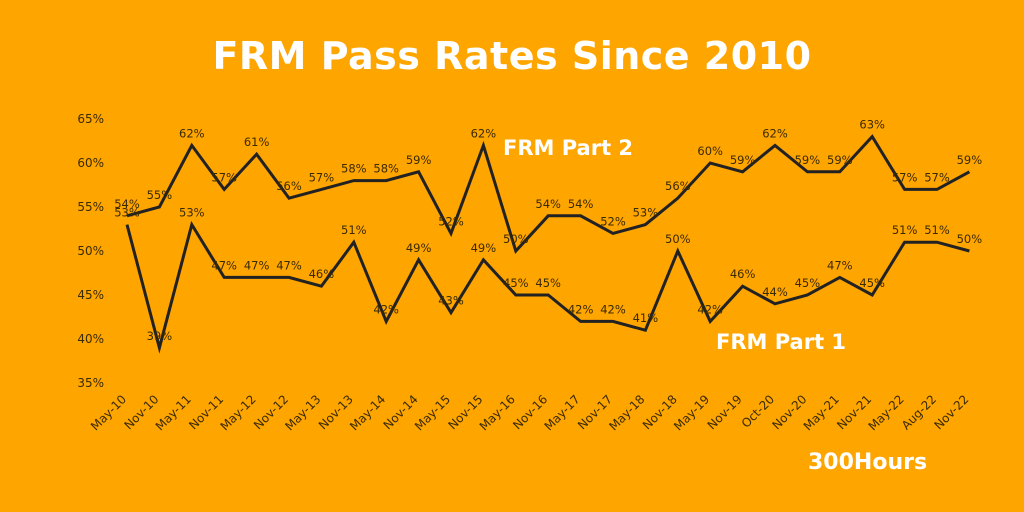 The width and height of the screenshot is (1024, 512). What do you see at coordinates (302, 412) in the screenshot?
I see `x-tick-label: May-13` at bounding box center [302, 412].